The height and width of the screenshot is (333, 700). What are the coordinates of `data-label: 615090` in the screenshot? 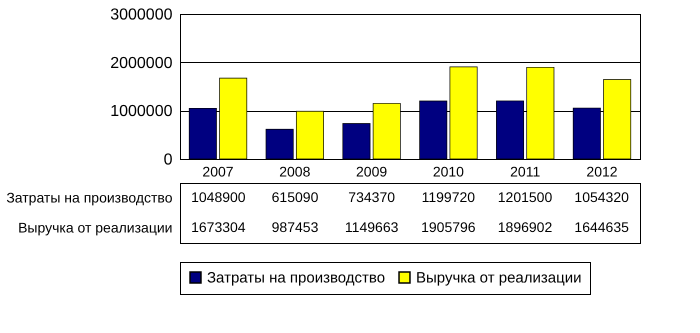 It's located at (295, 197).